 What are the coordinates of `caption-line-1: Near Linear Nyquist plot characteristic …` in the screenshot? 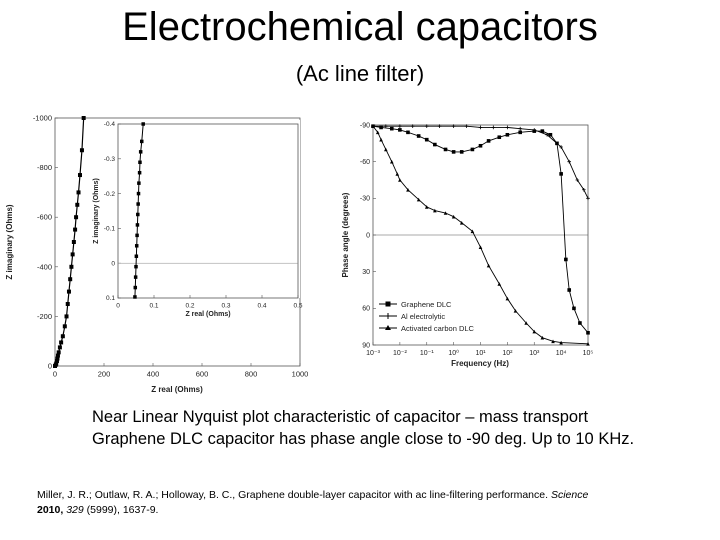 It's located at (340, 417).